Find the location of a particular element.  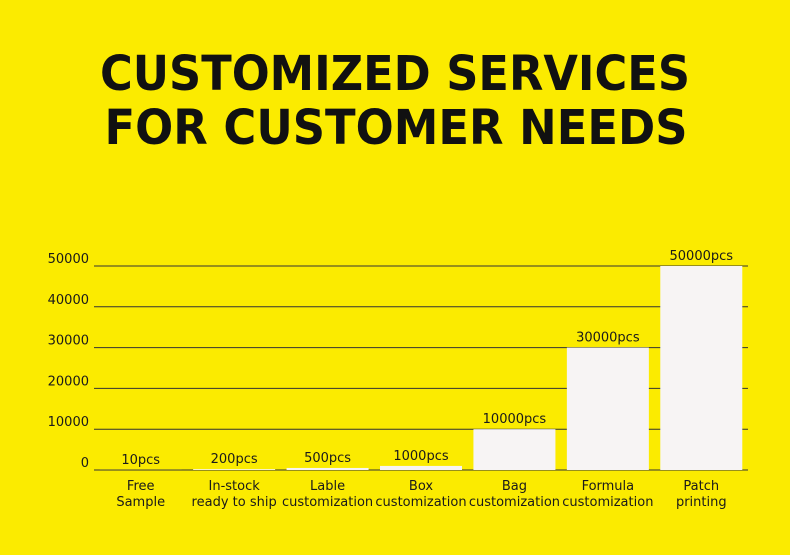

value-label: 30000pcs is located at coordinates (608, 338).